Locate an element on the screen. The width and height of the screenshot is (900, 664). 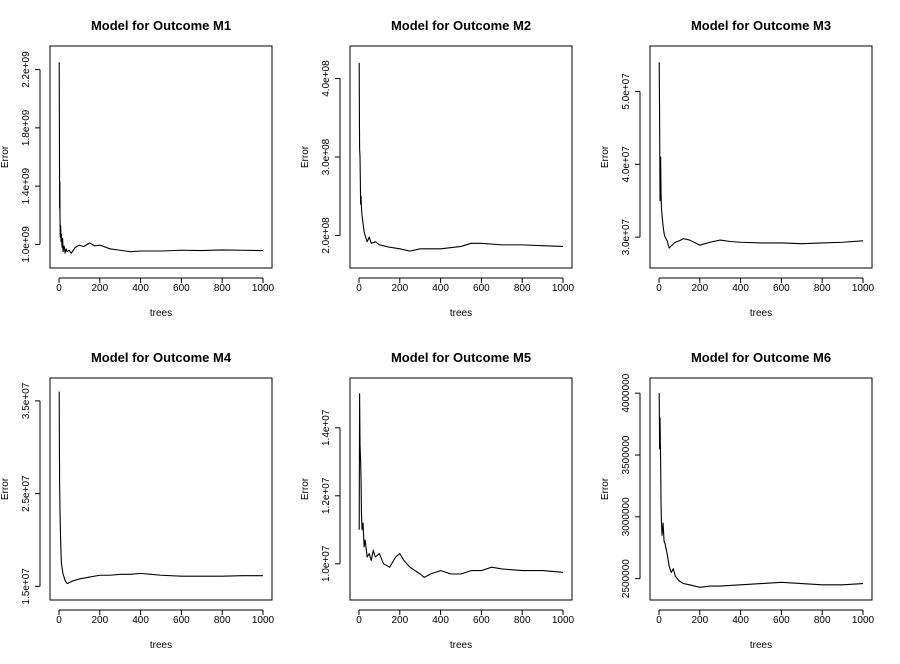
y-tick-label: 2.5e+07 is located at coordinates (26, 493).